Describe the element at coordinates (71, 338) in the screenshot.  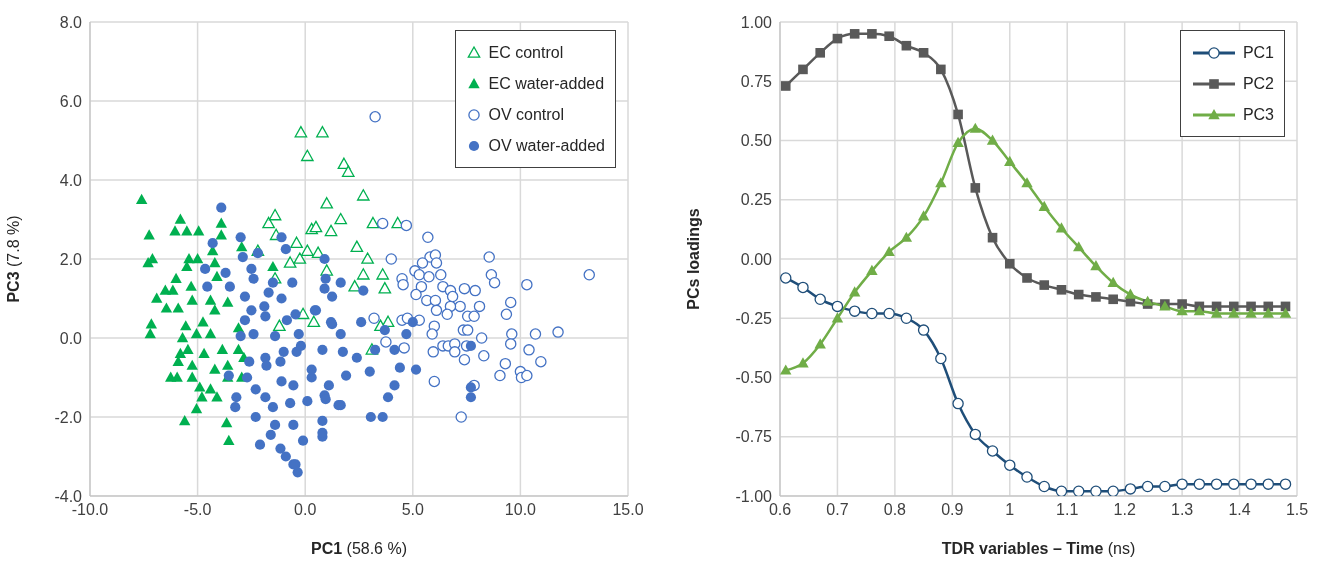
I see `y-tick-label: 0.0` at that location.